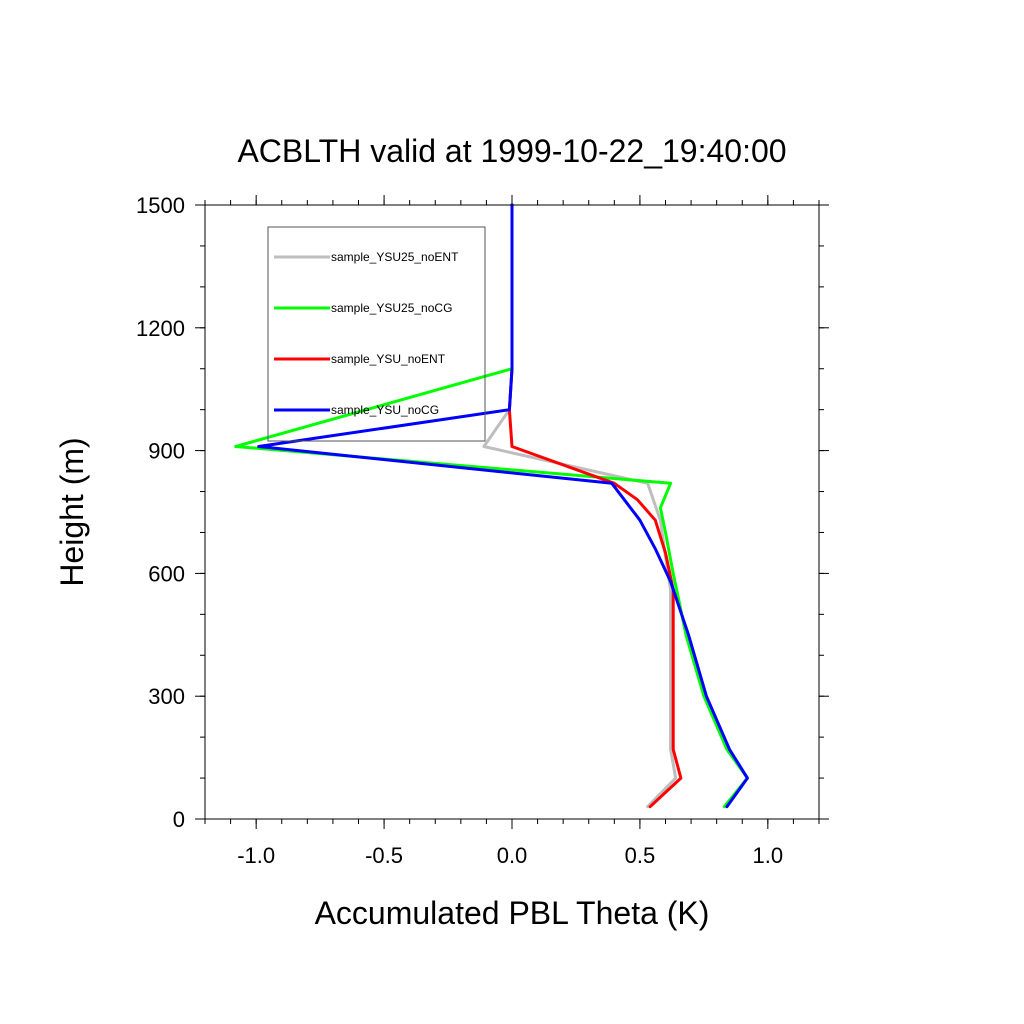  Describe the element at coordinates (512, 855) in the screenshot. I see `x-tick-label: 0.0` at that location.